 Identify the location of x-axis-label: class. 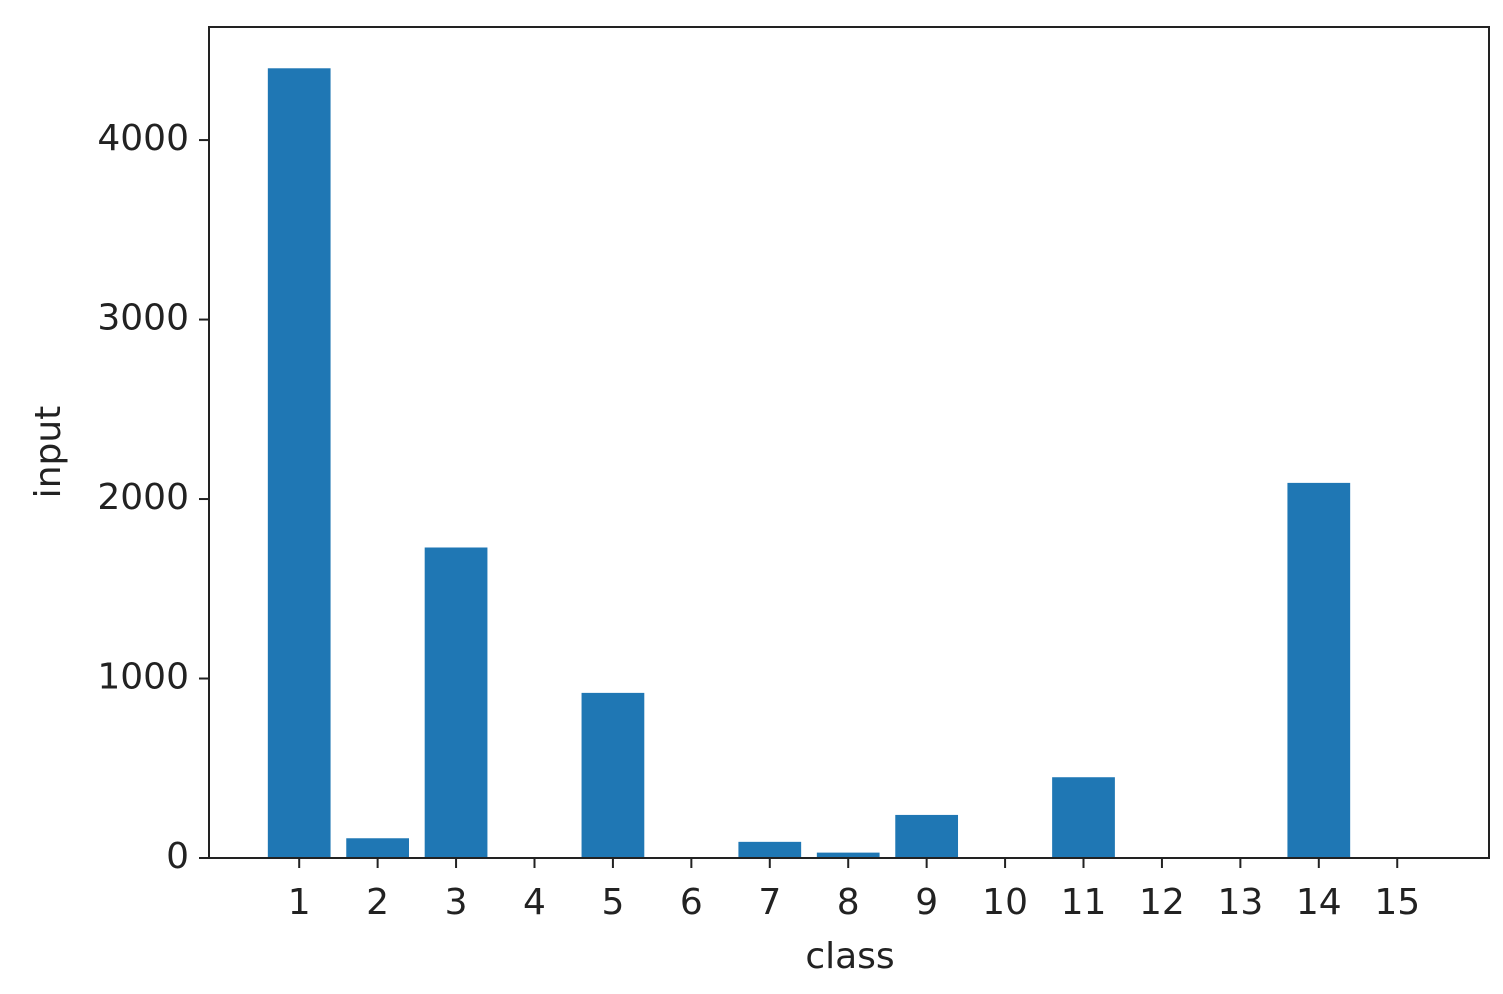
(849, 956).